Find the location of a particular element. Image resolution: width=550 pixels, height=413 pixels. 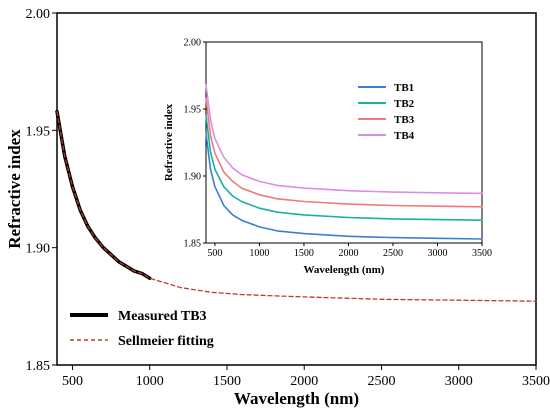

main-legend-label-1: Sellmeier fitting is located at coordinates (166, 341).